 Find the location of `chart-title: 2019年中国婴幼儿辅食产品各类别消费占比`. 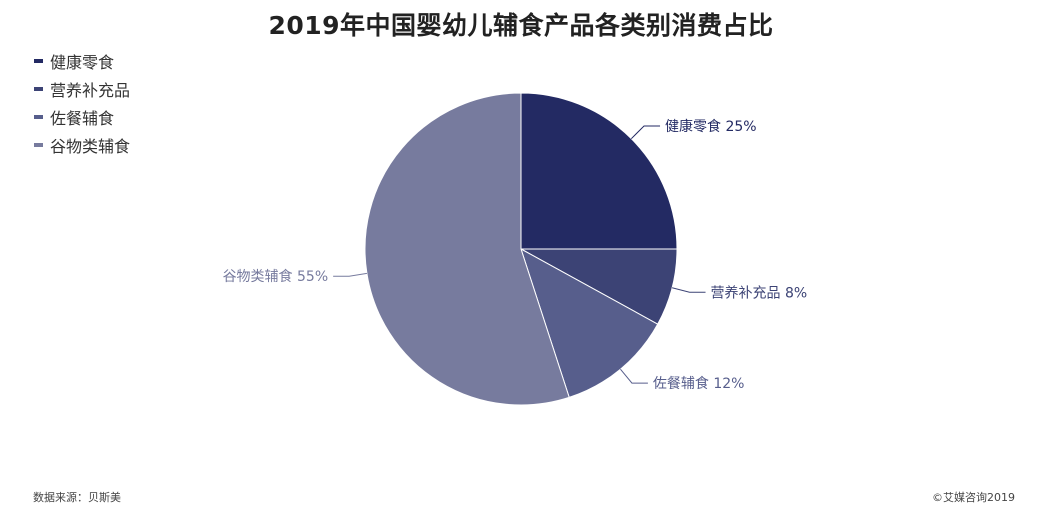

chart-title: 2019年中国婴幼儿辅食产品各类别消费占比 is located at coordinates (521, 25).